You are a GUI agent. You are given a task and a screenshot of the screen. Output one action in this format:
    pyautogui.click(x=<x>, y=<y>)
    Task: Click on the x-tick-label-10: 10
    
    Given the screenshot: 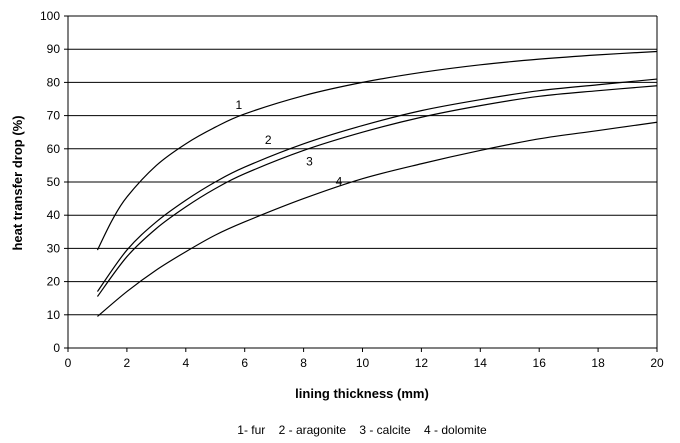 What is the action you would take?
    pyautogui.click(x=363, y=363)
    